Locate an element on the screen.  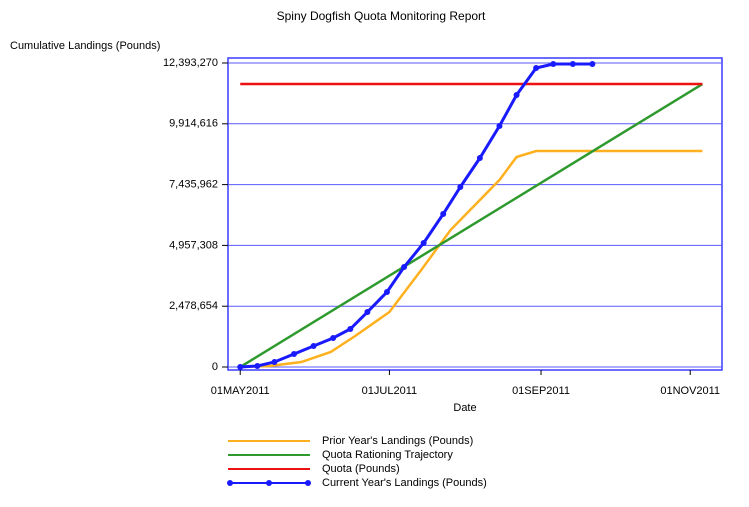
y-tick-label: 9,914,616 is located at coordinates (193, 124).